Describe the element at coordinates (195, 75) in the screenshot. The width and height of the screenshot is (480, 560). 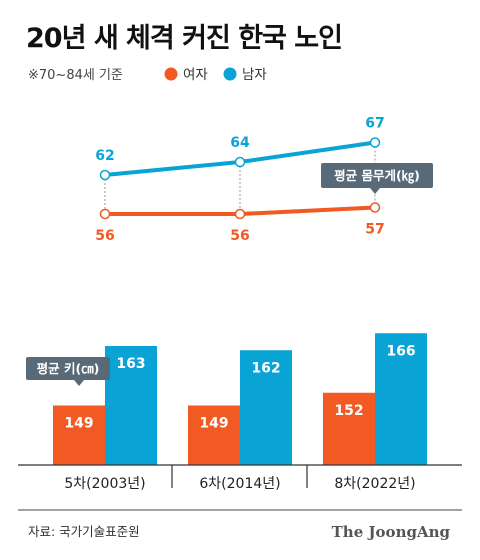
I see `legend-label-female: 여자` at that location.